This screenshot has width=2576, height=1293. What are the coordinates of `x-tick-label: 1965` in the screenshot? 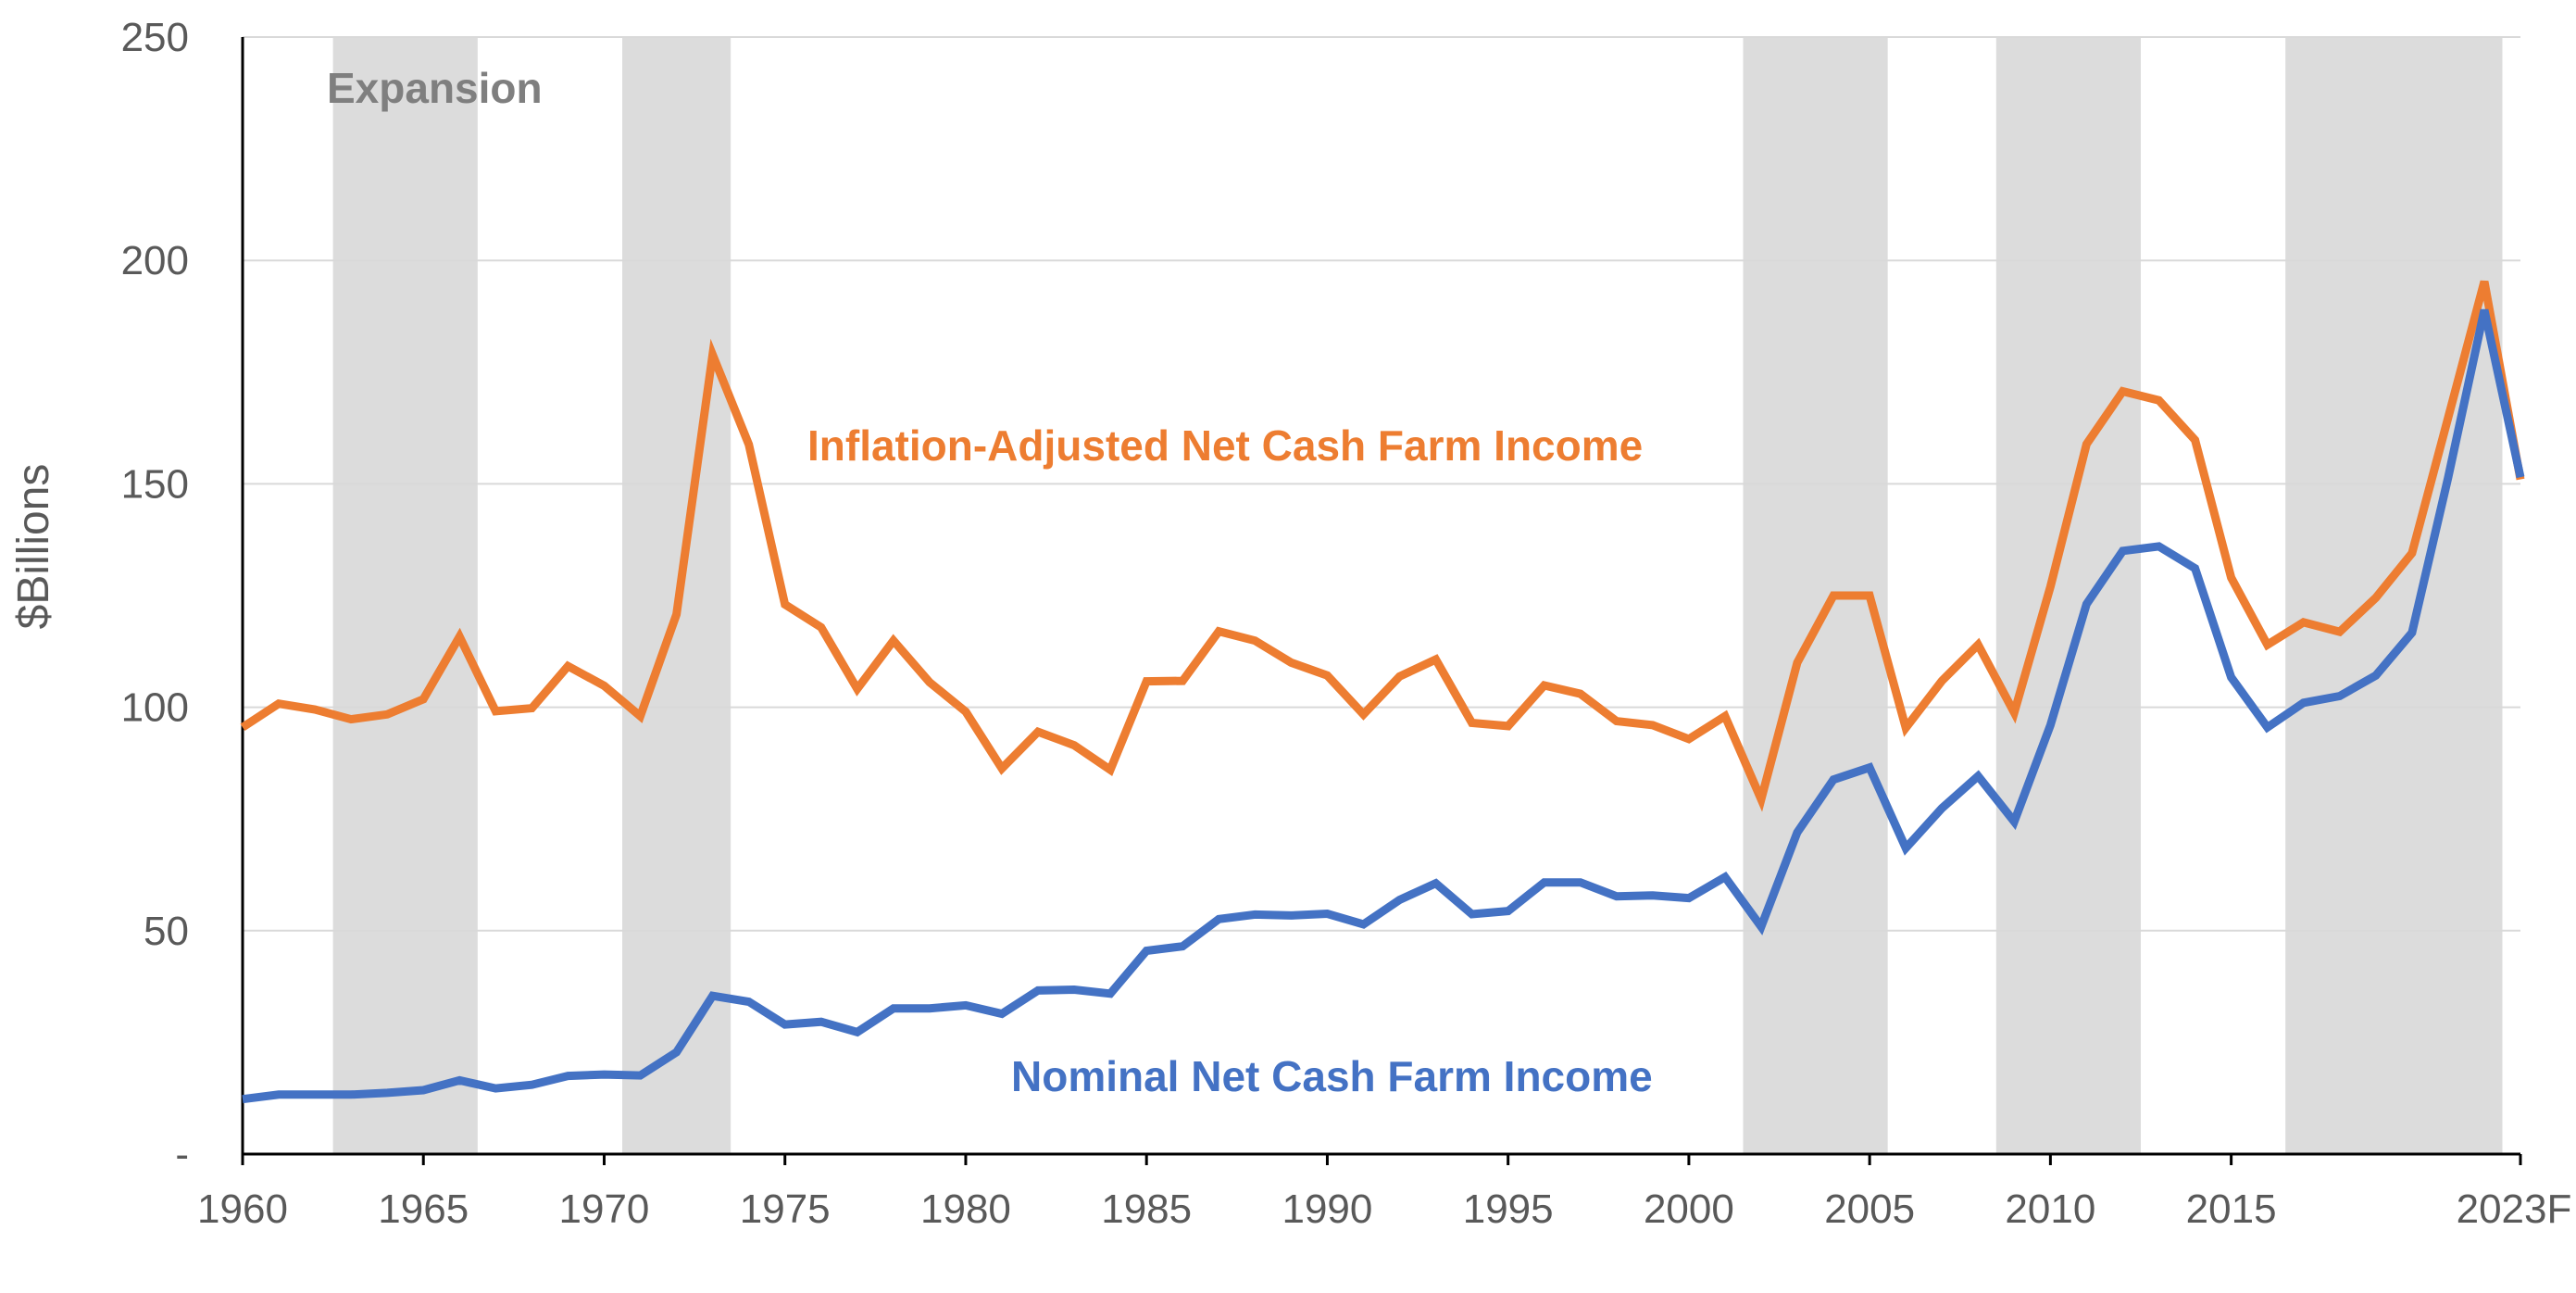 It's located at (424, 1209).